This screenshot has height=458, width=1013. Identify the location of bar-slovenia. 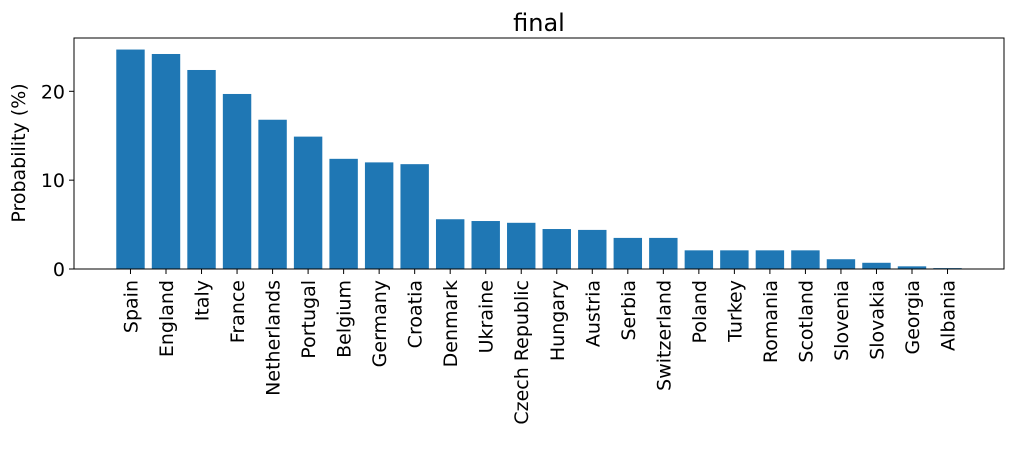
(841, 264).